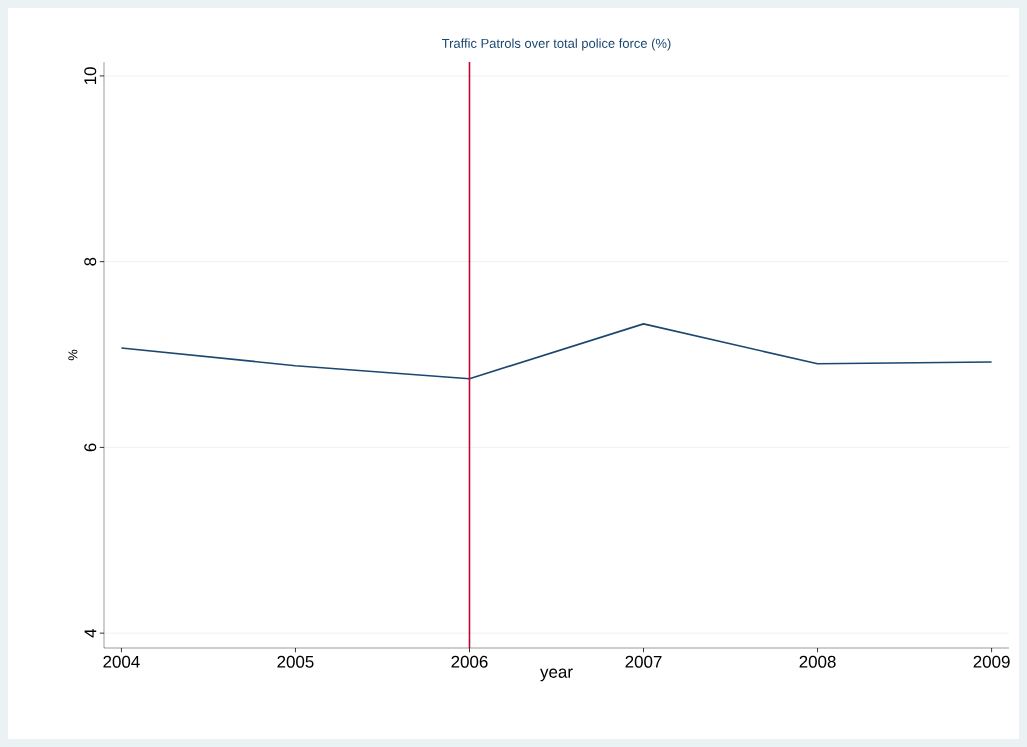  Describe the element at coordinates (90, 261) in the screenshot. I see `y-tick-label: 8` at that location.